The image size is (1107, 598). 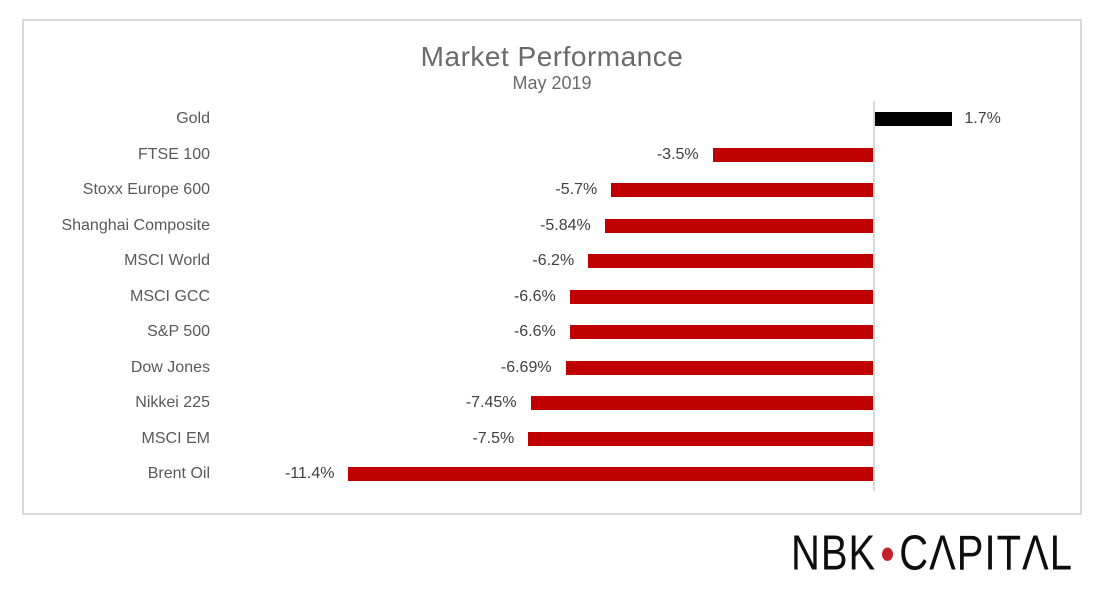 What do you see at coordinates (309, 473) in the screenshot?
I see `value-label: -11.4%` at bounding box center [309, 473].